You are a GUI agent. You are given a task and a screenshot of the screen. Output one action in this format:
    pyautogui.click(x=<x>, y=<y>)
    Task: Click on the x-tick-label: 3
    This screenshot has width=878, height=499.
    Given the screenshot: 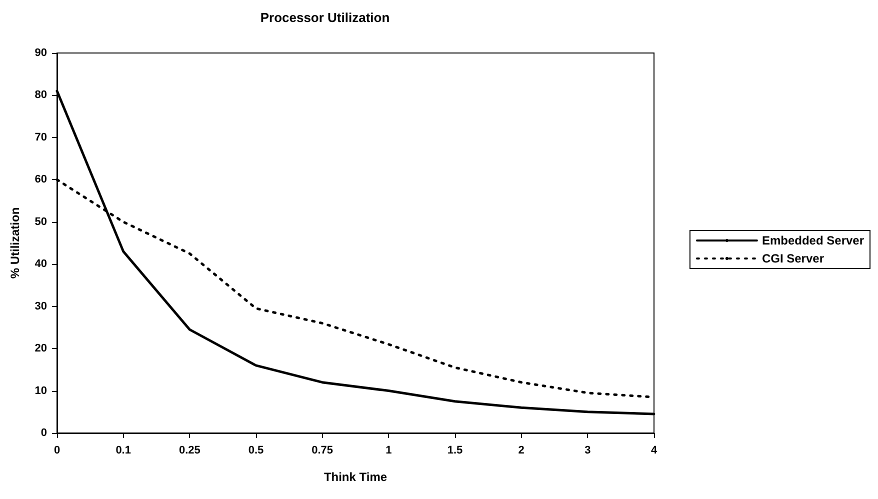 What is the action you would take?
    pyautogui.click(x=587, y=450)
    